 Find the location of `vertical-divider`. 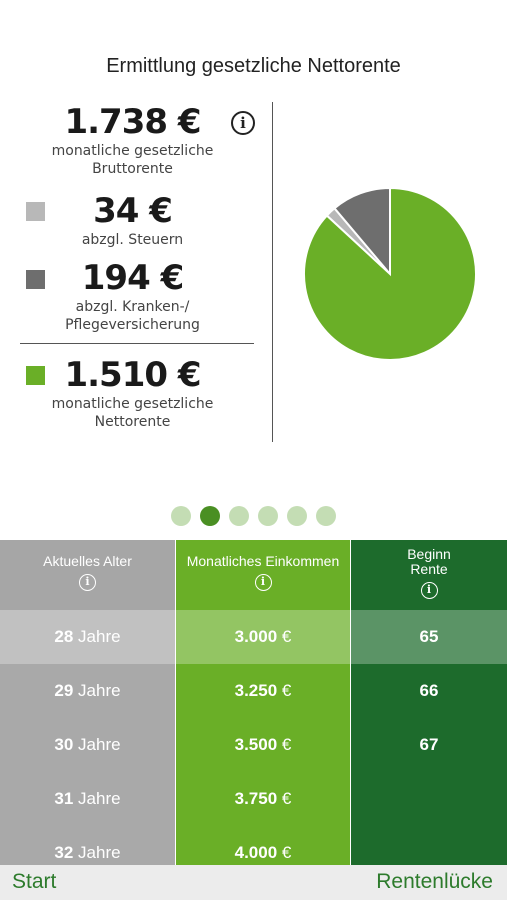

vertical-divider is located at coordinates (272, 272).